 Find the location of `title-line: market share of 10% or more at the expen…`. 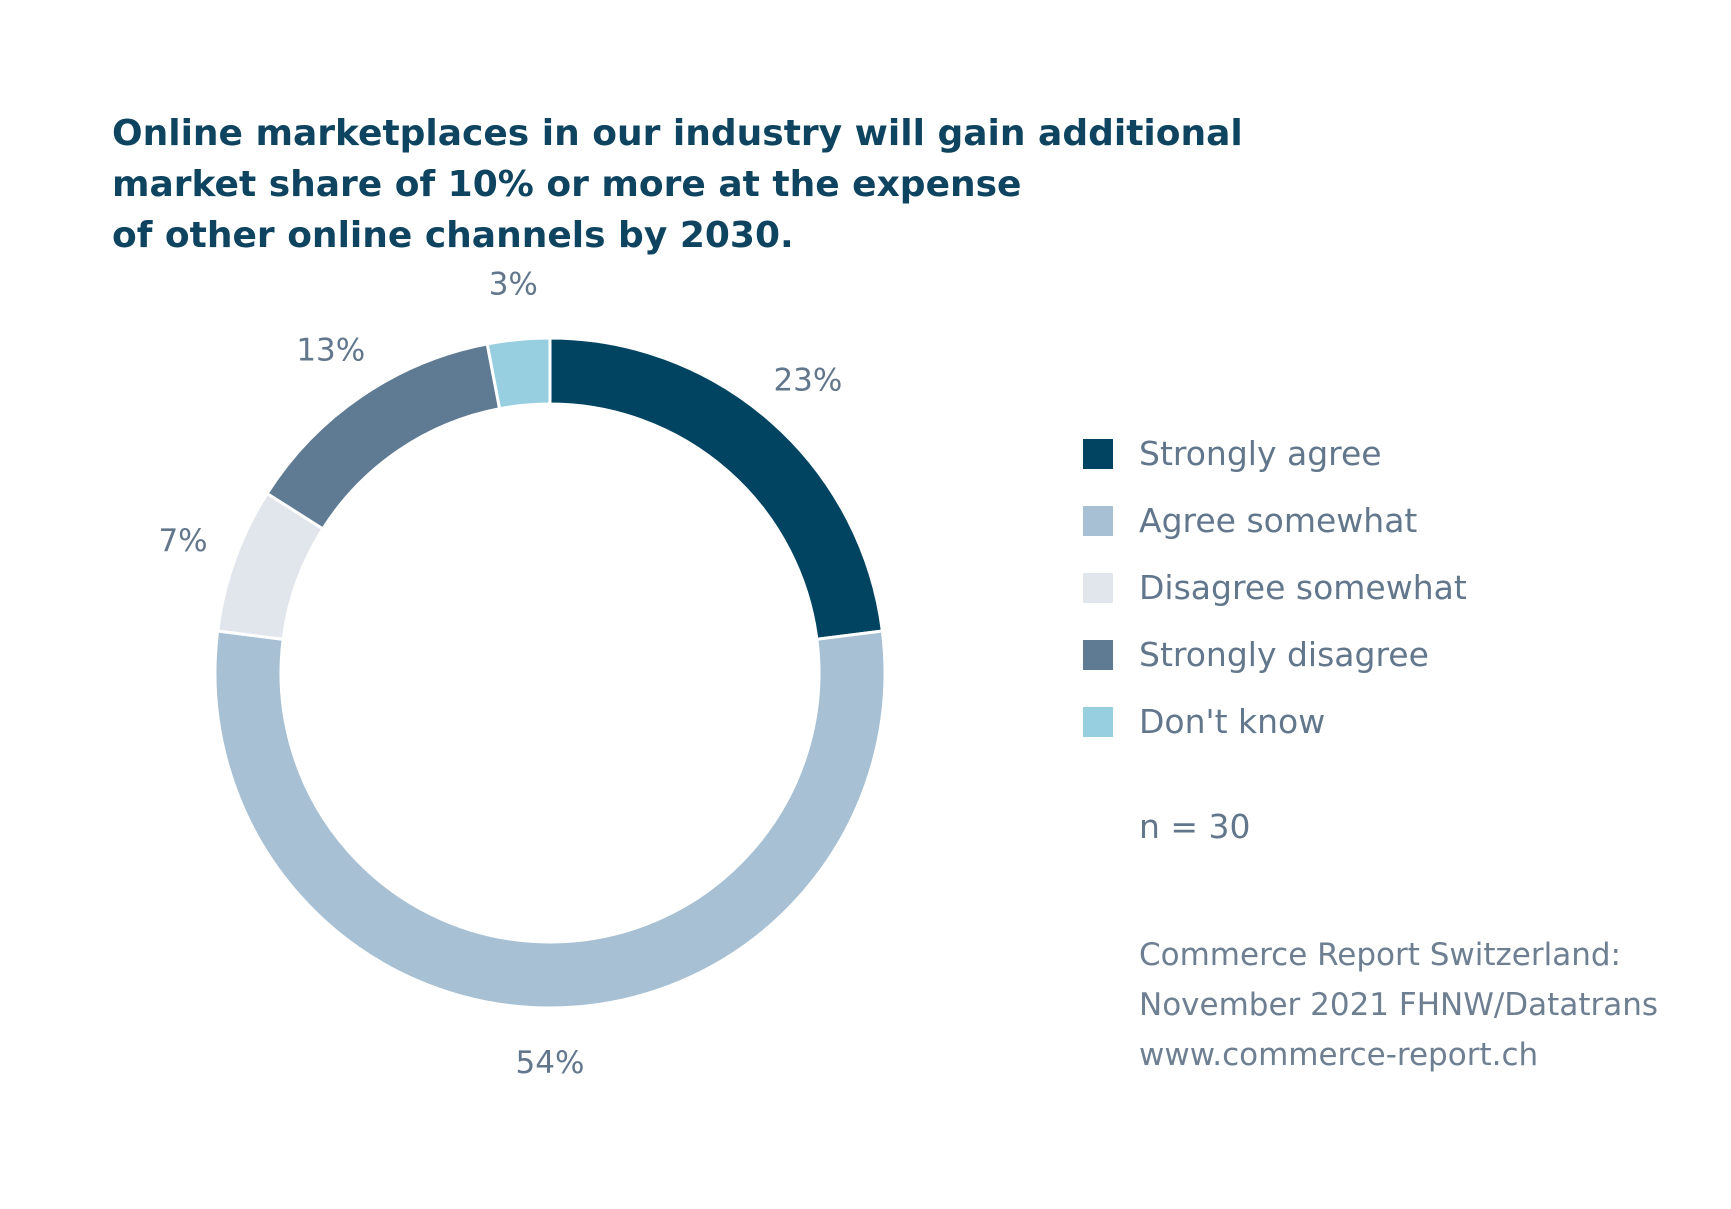

title-line: market share of 10% or more at the expen… is located at coordinates (567, 184).